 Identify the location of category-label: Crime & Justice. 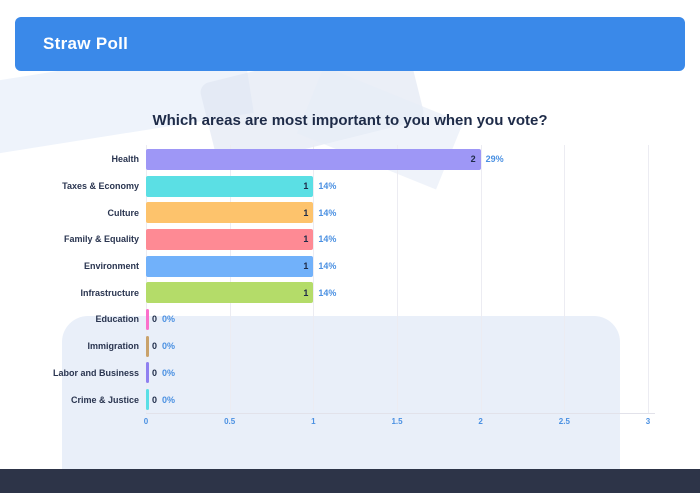
(104, 399).